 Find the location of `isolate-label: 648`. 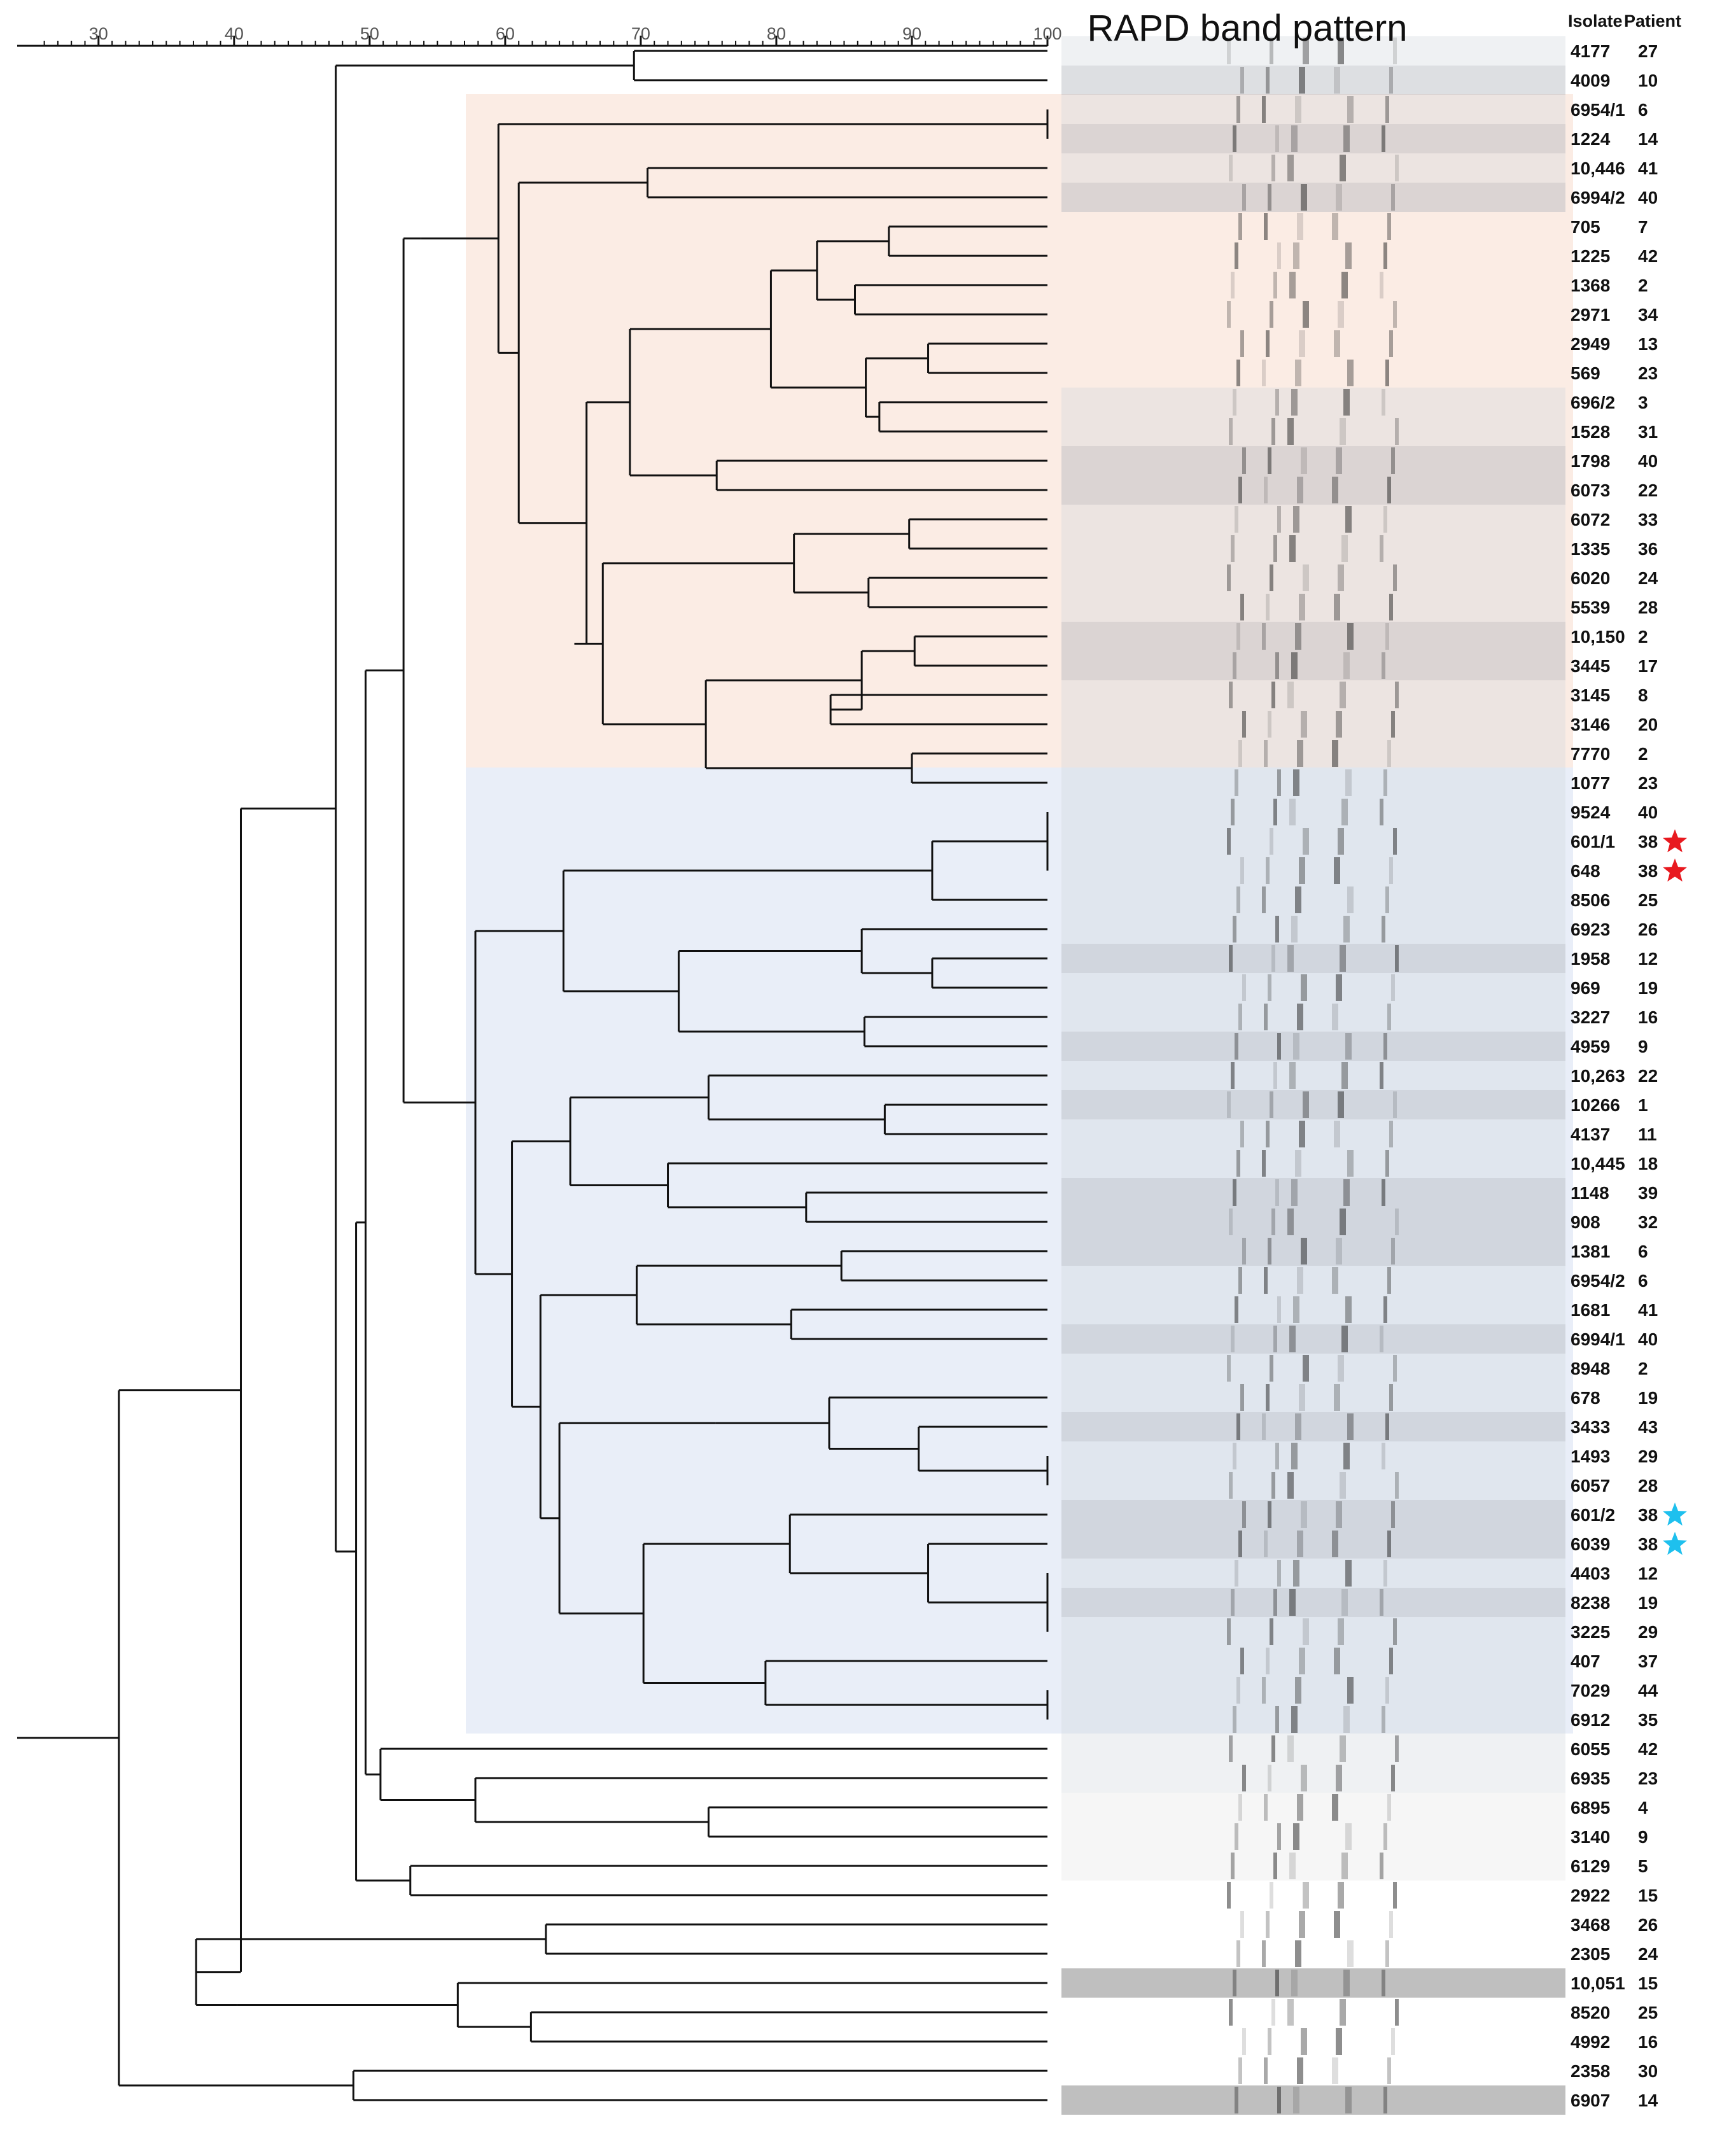

isolate-label: 648 is located at coordinates (1585, 871).